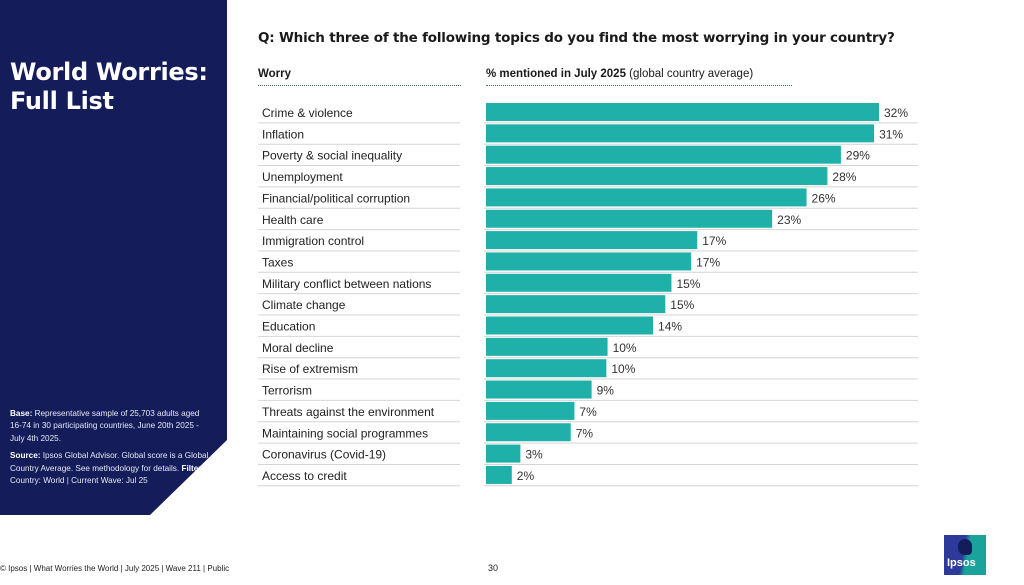 Image resolution: width=1024 pixels, height=585 pixels. Describe the element at coordinates (556, 74) in the screenshot. I see `percent-header-bold: % mentioned in July 2025` at that location.